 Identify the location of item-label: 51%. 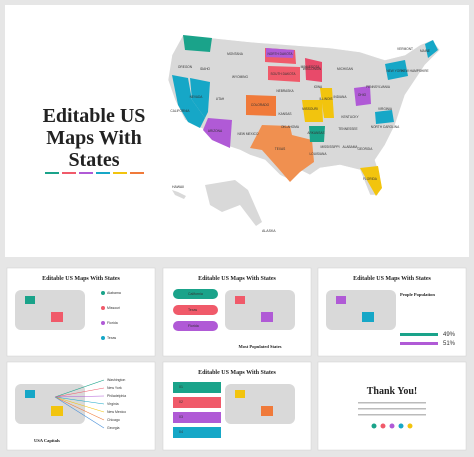
(449, 344).